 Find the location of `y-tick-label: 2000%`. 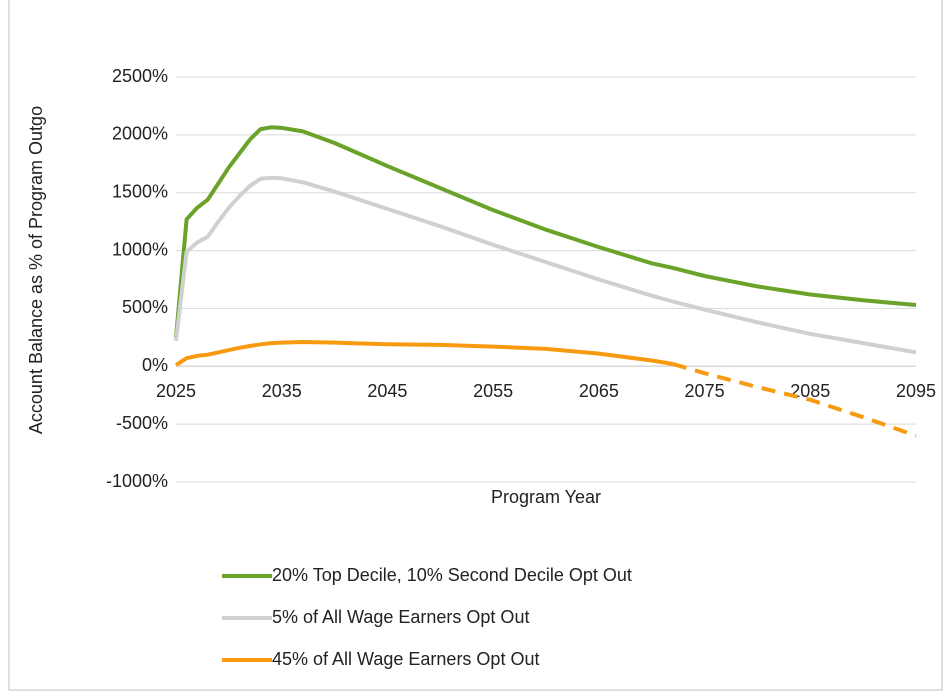

y-tick-label: 2000% is located at coordinates (140, 134).